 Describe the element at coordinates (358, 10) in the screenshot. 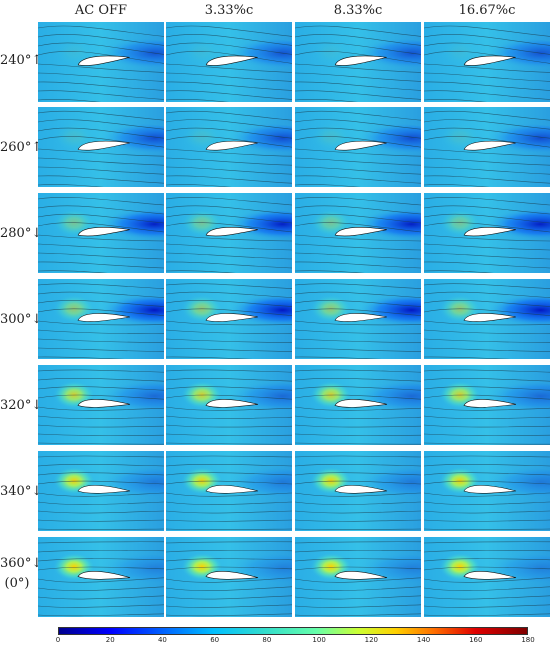

I see `column-header-8-33c: 8.33%c` at that location.